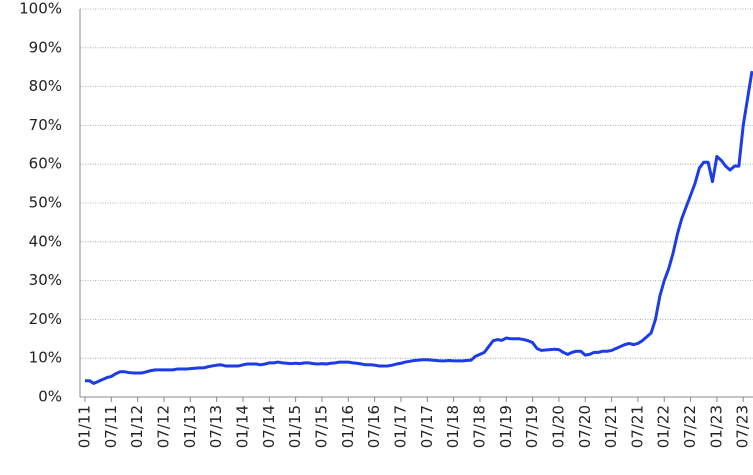 This screenshot has width=753, height=475. Describe the element at coordinates (611, 426) in the screenshot. I see `x-tick-label: 01/21` at that location.